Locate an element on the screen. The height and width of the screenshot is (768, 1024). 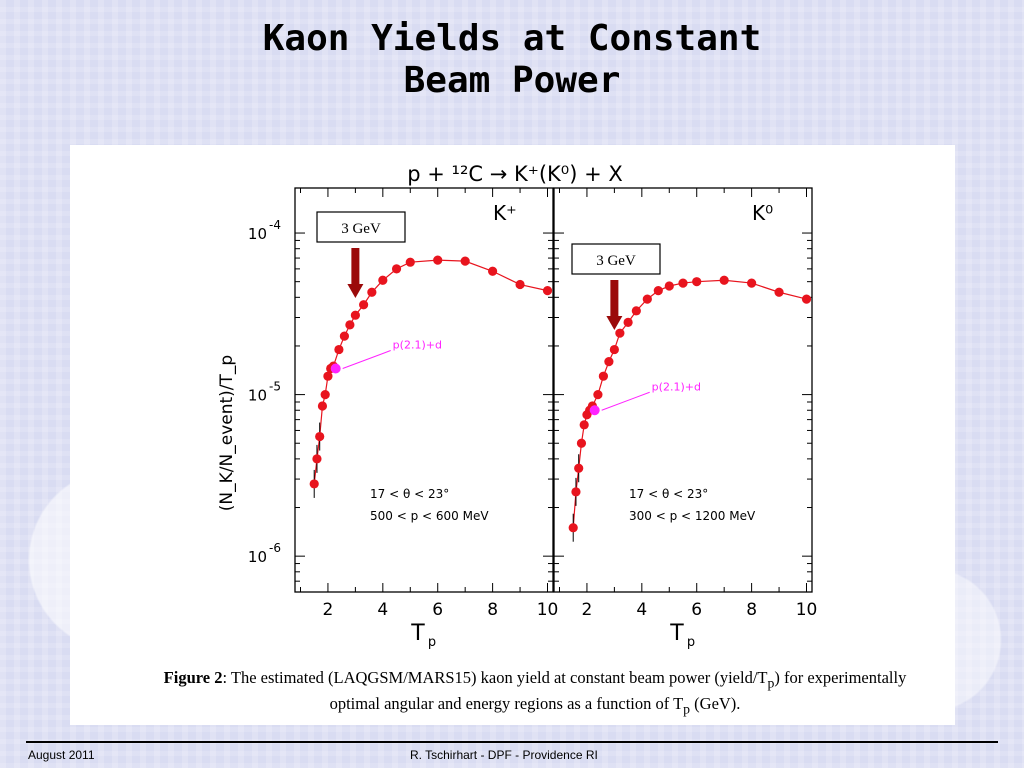
title-line-1: Kaon Yields at Constant is located at coordinates (512, 38).